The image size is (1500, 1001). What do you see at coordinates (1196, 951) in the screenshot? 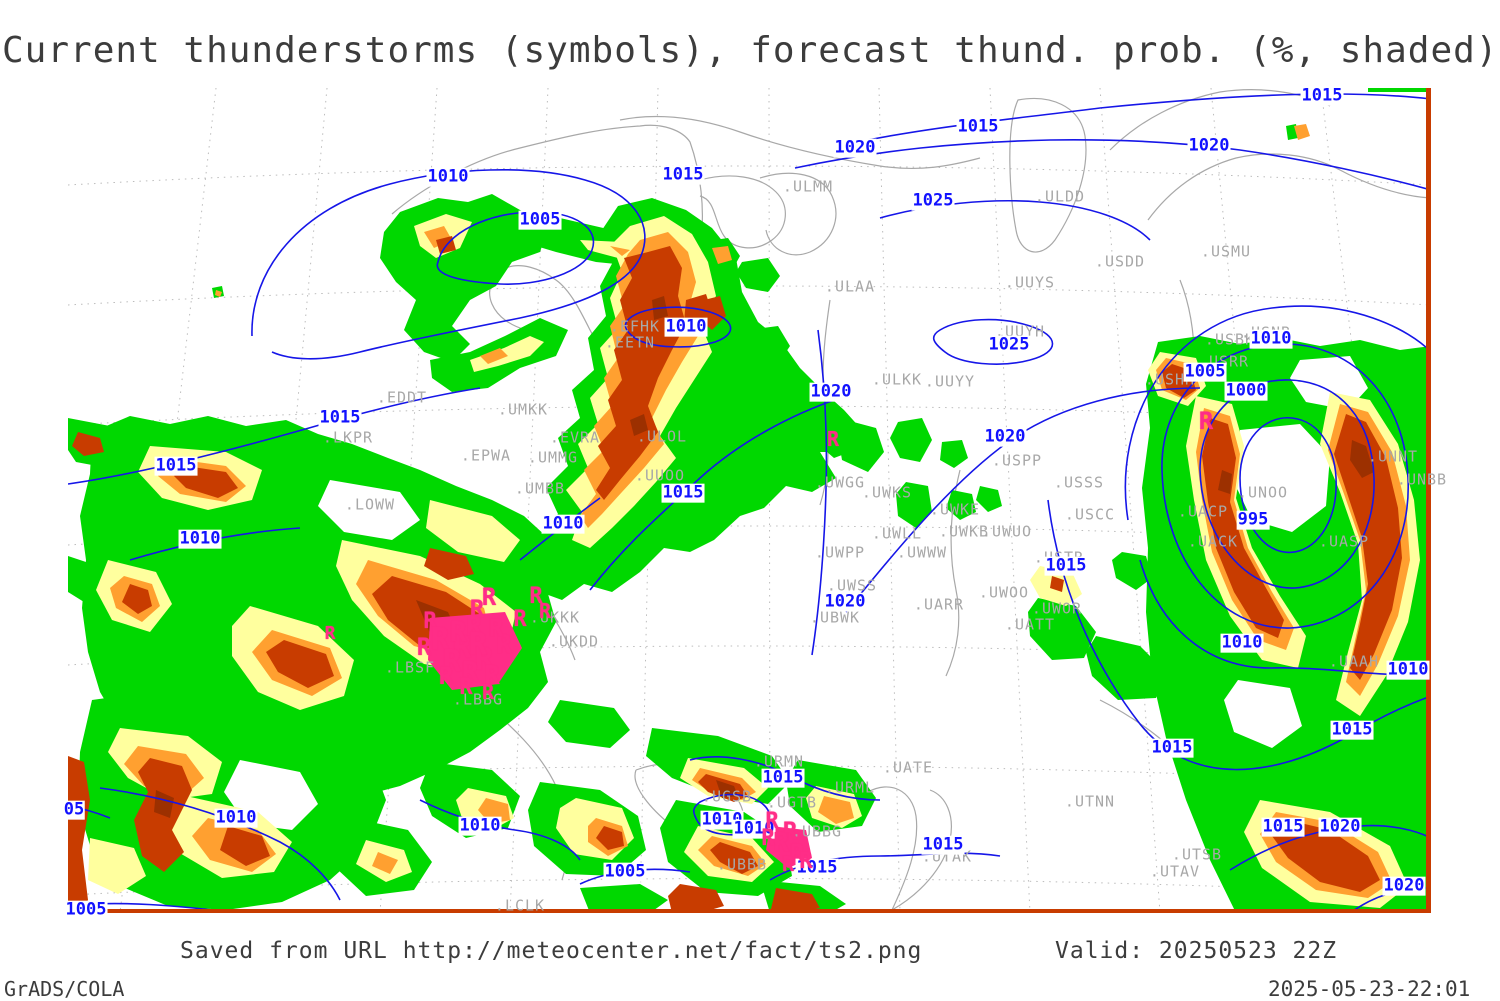
I see `valid-time-text: Valid: 20250523 22Z` at bounding box center [1196, 951].